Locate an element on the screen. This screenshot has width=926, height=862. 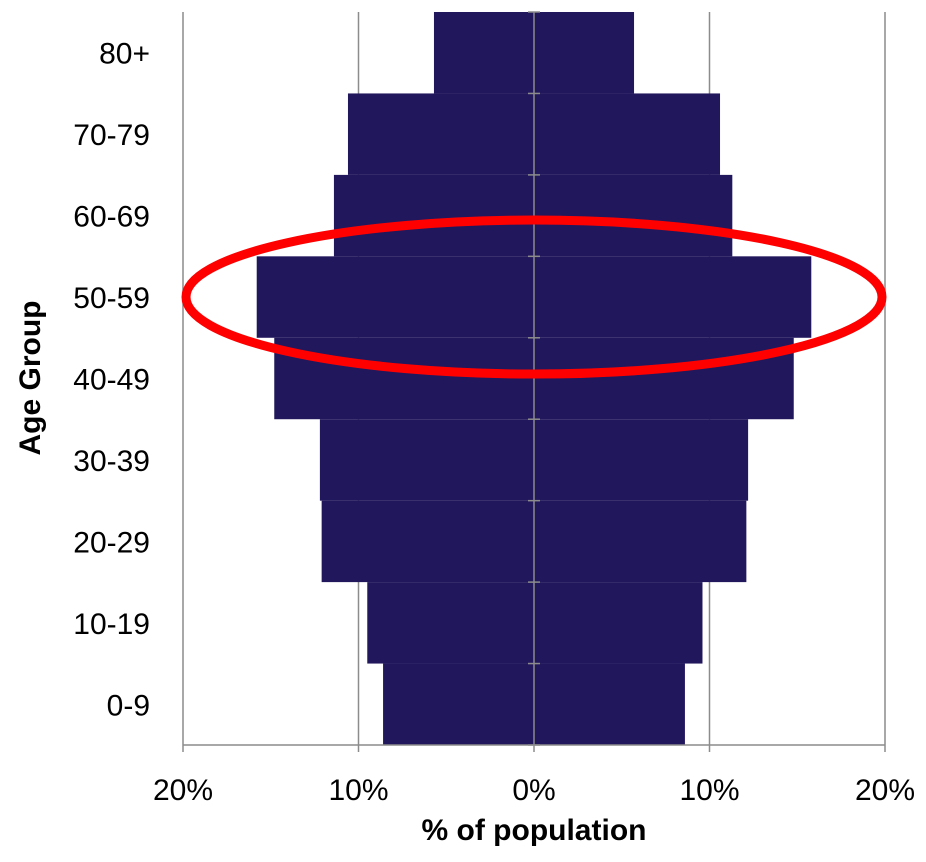
bar-left-80+ is located at coordinates (483, 53).